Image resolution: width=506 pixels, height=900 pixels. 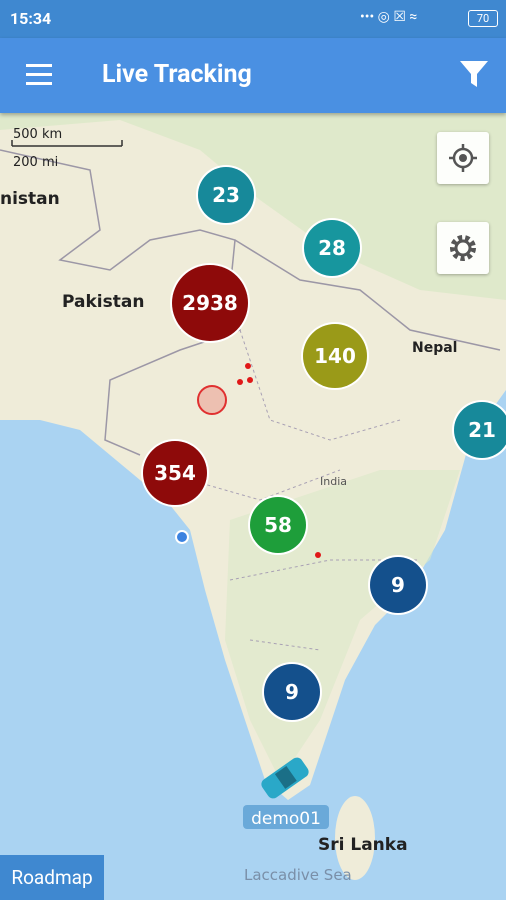 I want to click on locate-button, so click(x=463, y=158).